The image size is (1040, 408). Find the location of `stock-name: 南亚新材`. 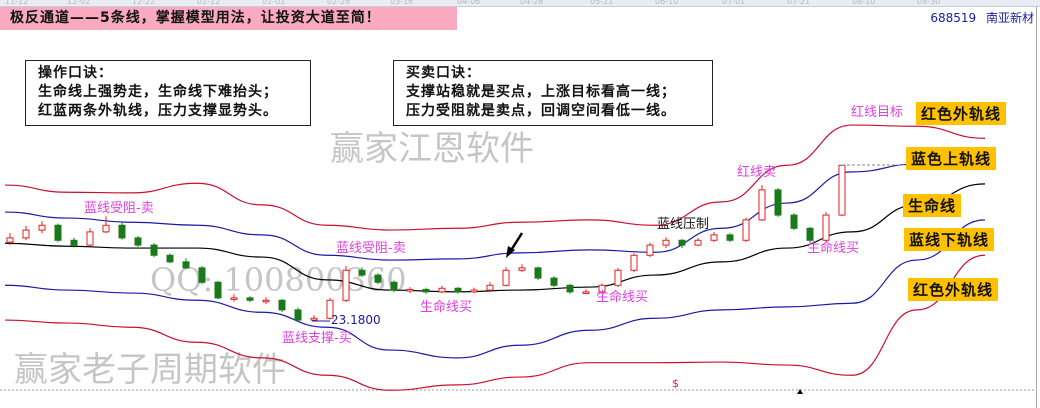

stock-name: 南亚新材 is located at coordinates (1009, 18).